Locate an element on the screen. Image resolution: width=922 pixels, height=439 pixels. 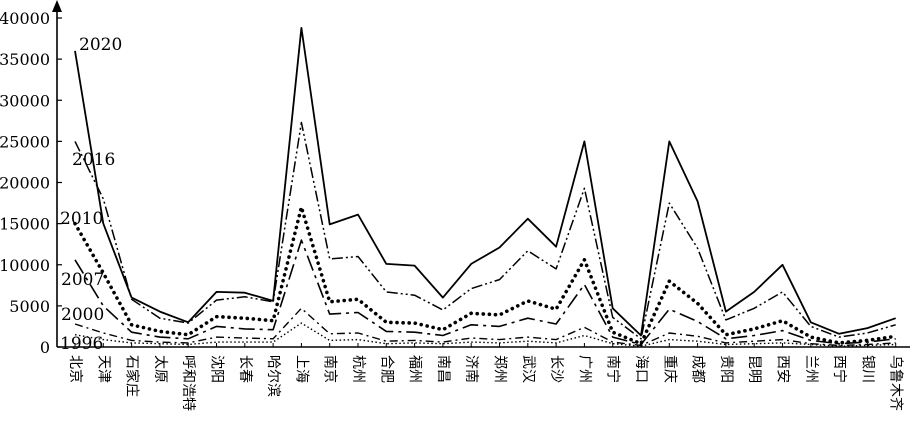
x-tick-label: 福州 is located at coordinates (415, 369).